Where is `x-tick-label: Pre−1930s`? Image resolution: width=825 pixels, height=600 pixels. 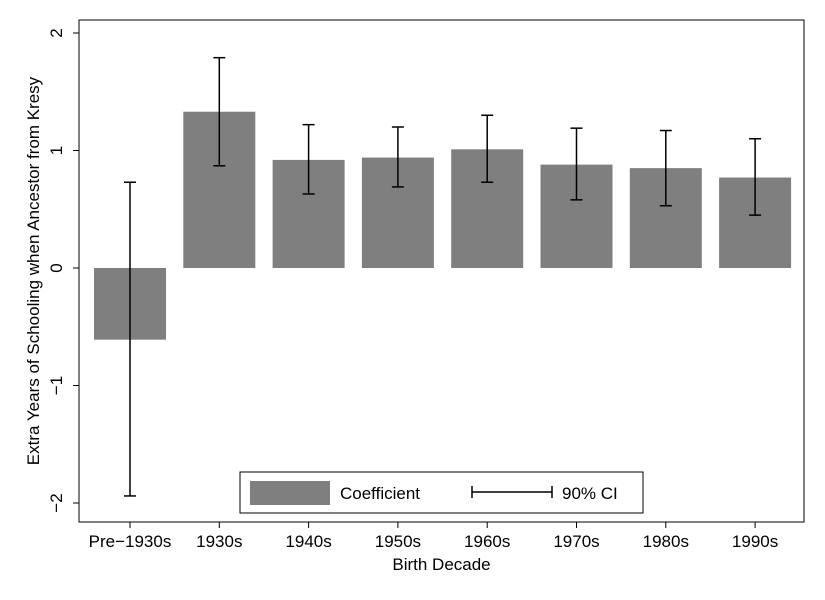 x-tick-label: Pre−1930s is located at coordinates (130, 541).